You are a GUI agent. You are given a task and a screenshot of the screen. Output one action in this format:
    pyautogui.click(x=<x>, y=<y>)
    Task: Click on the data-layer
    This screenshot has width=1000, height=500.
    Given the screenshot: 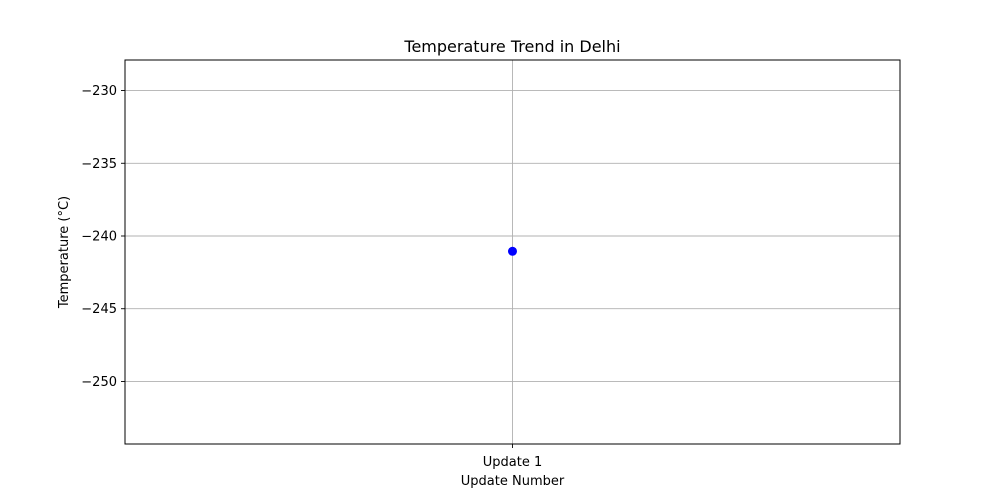 What is the action you would take?
    pyautogui.click(x=512, y=251)
    